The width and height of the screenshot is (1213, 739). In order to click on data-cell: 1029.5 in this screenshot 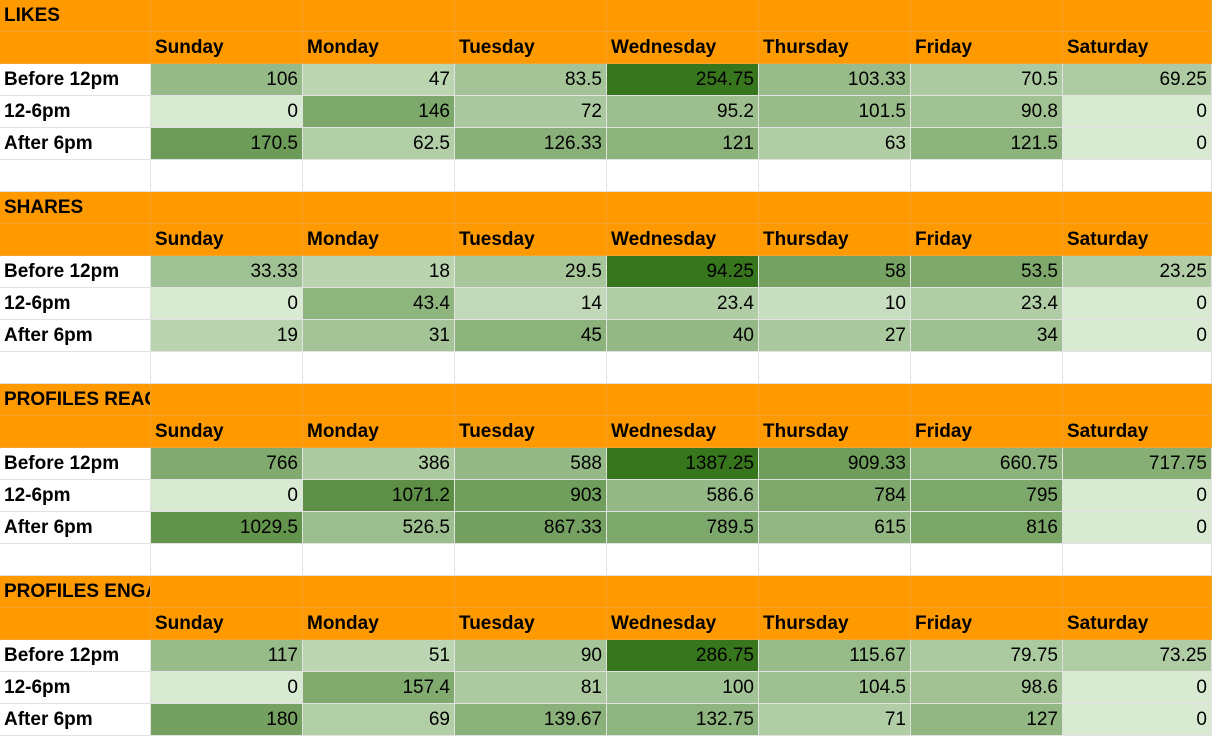, I will do `click(227, 528)`.